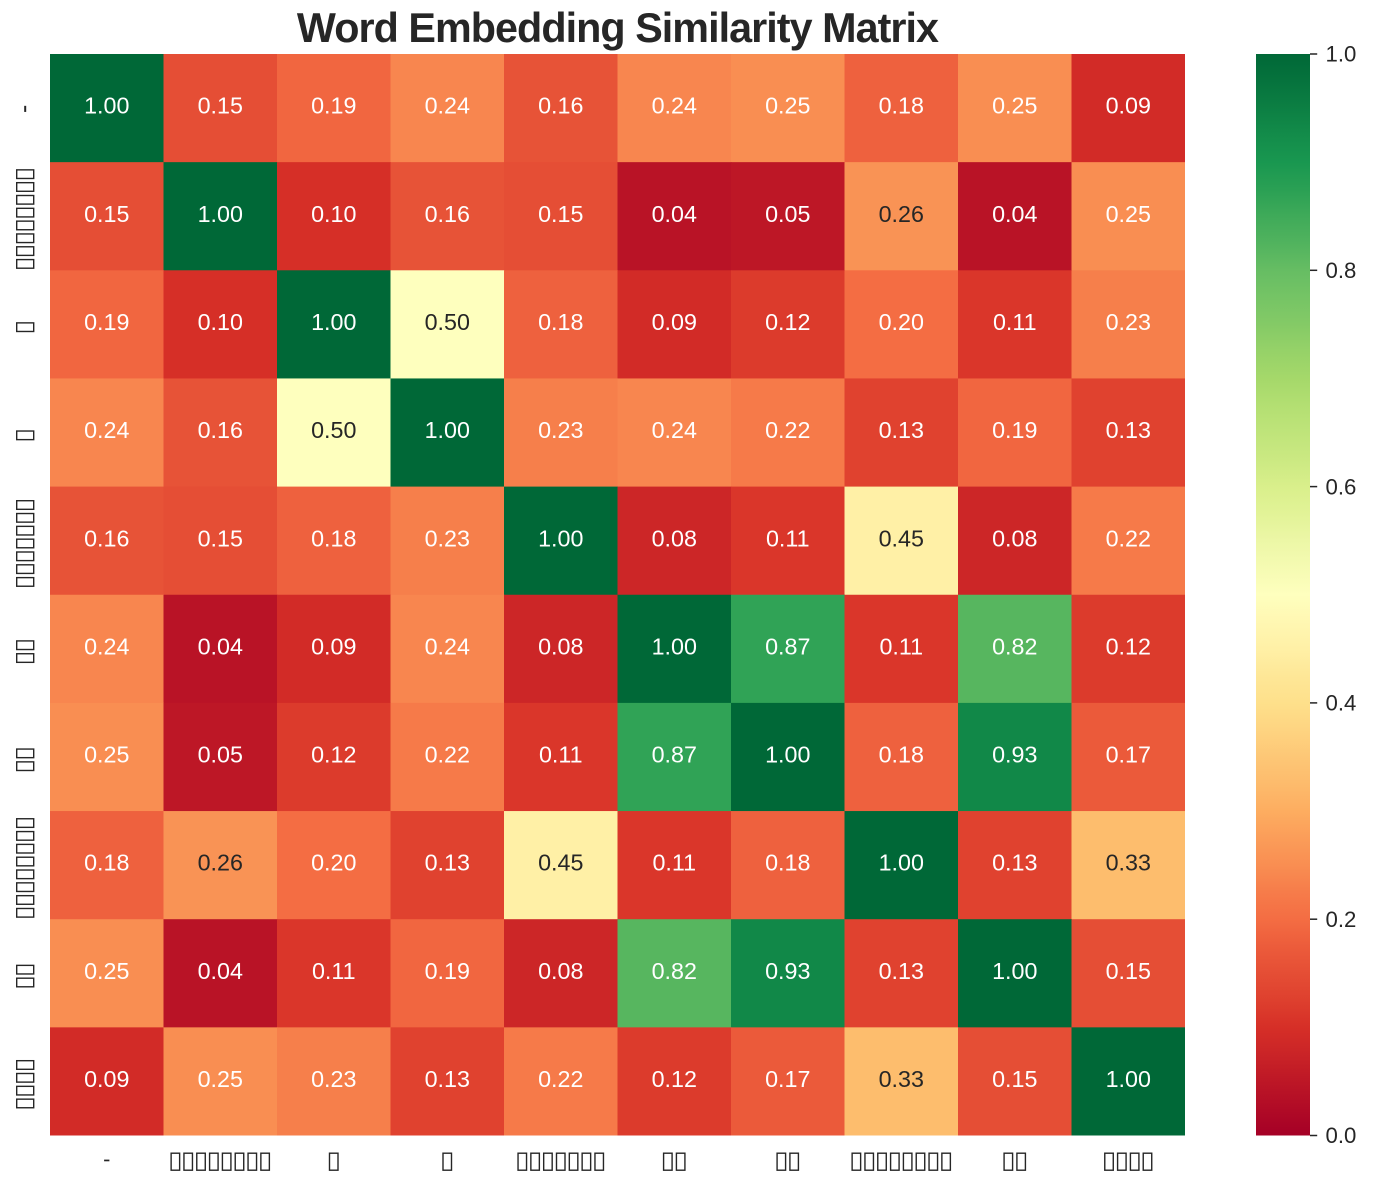  I want to click on svg-text: 0.2, so click(1341, 919).